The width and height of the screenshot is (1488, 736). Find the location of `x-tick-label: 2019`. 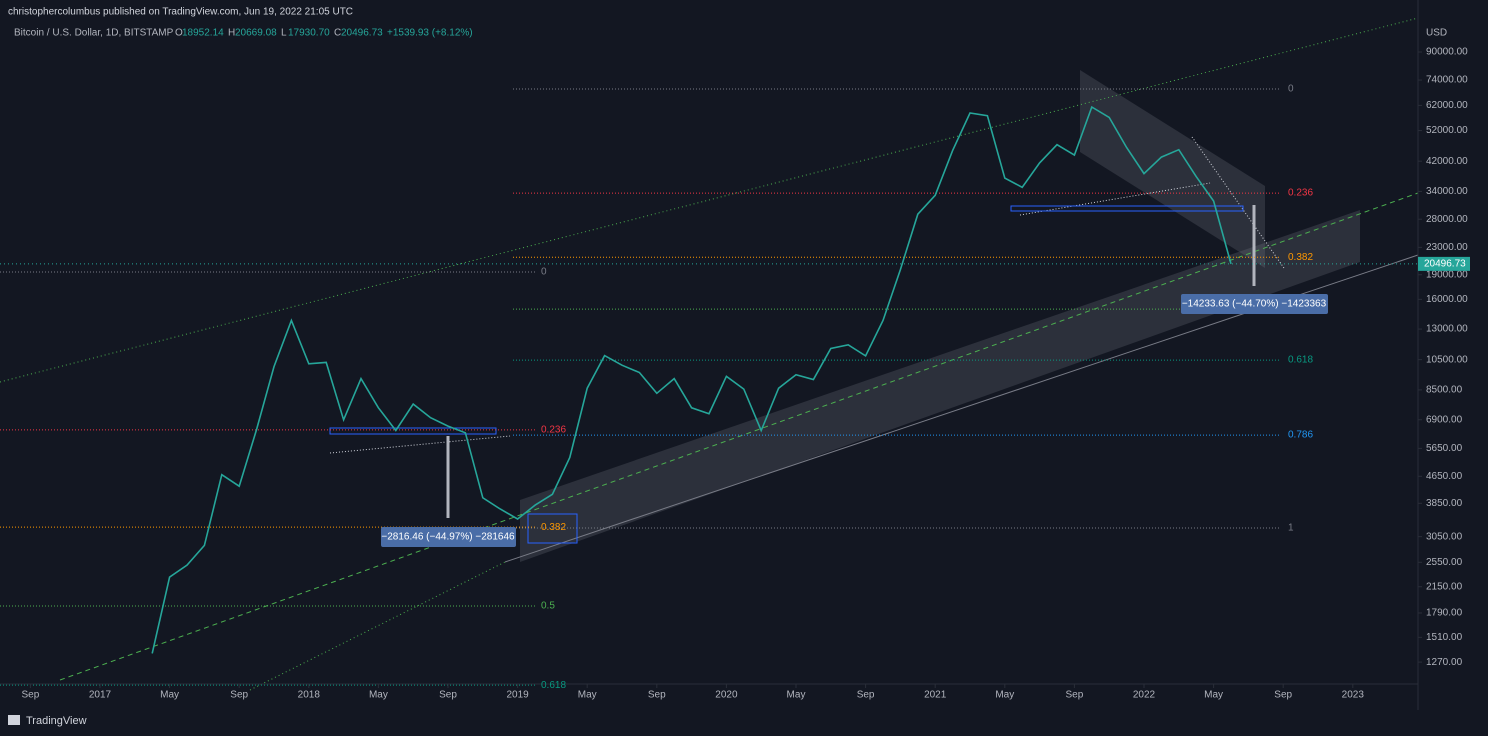

x-tick-label: 2019 is located at coordinates (517, 695).